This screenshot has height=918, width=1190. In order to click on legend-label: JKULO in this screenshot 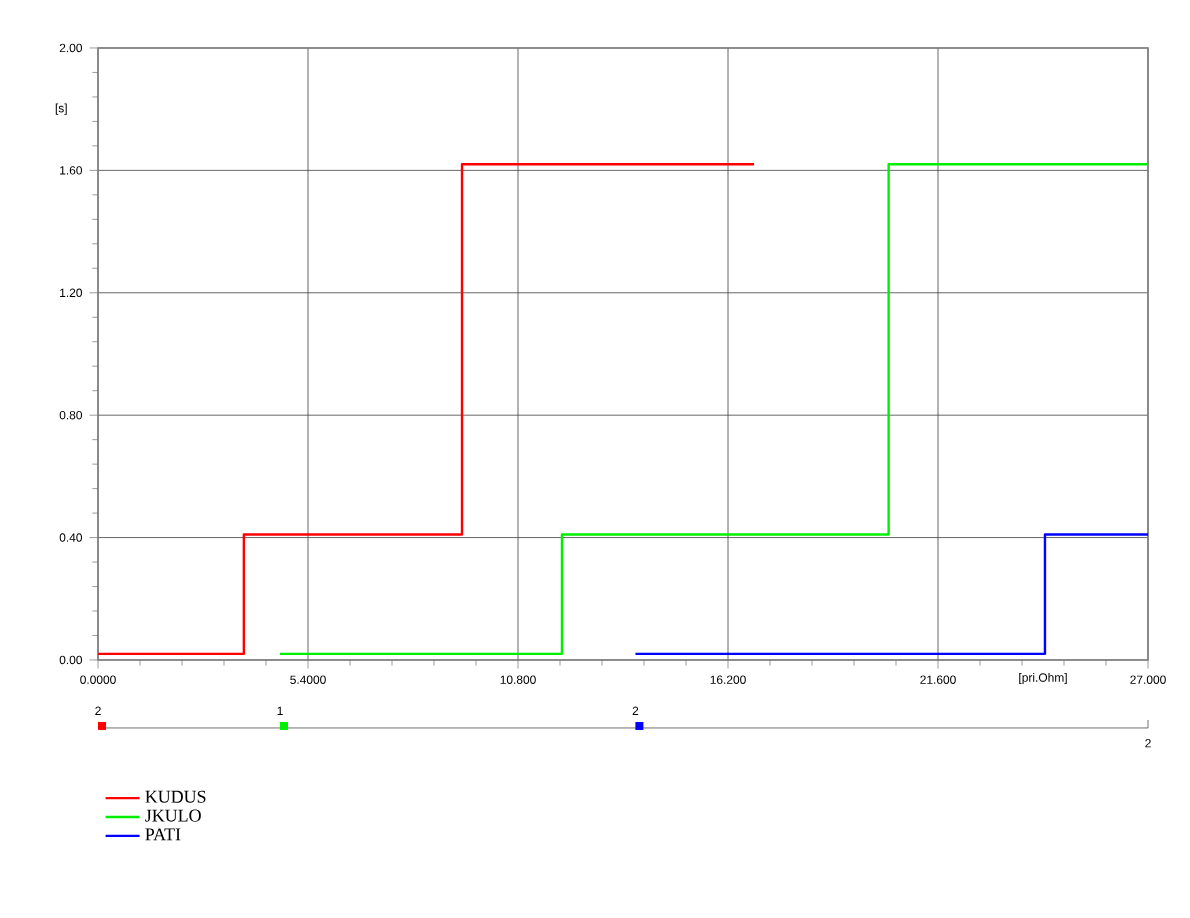, I will do `click(173, 815)`.